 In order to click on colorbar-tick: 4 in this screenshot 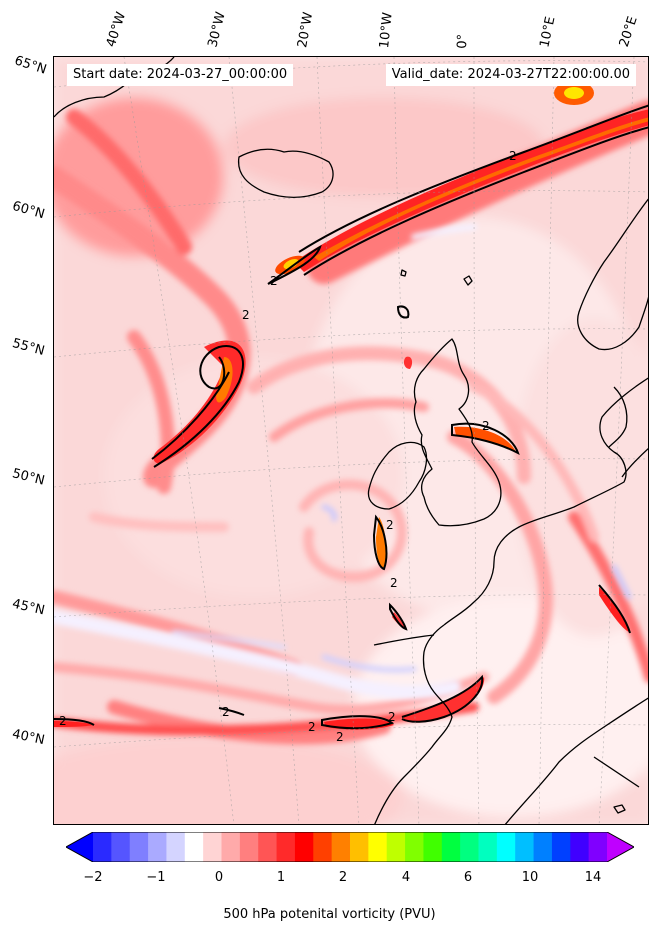, I will do `click(406, 877)`.